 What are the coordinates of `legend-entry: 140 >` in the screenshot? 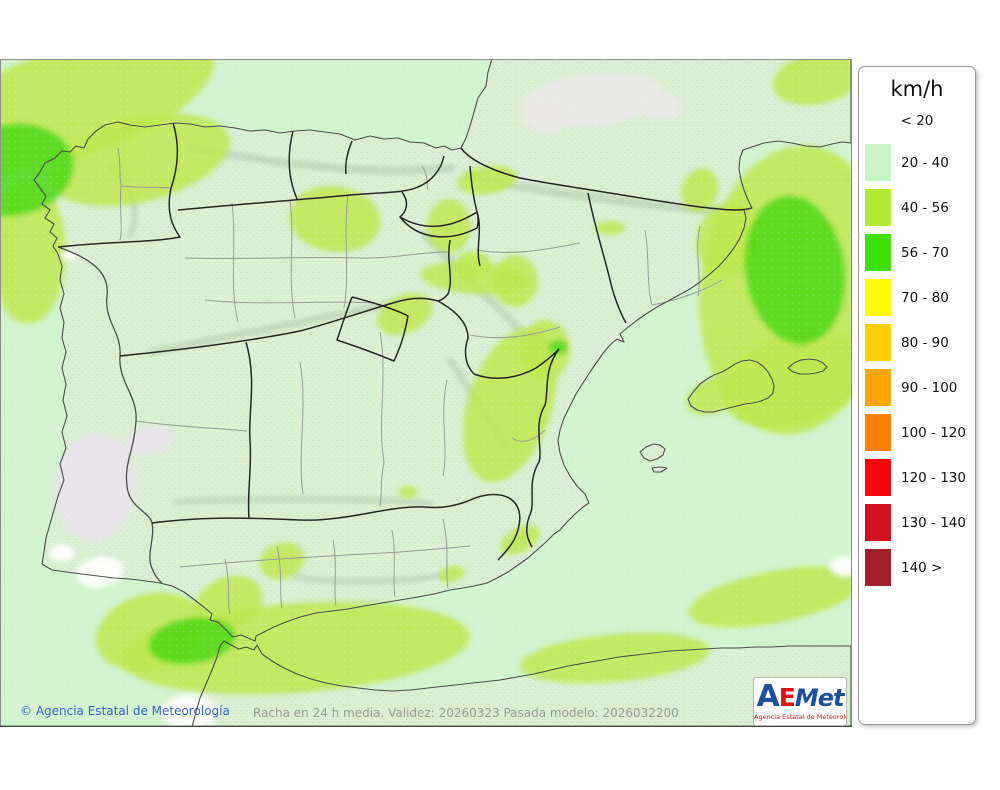 It's located at (917, 567).